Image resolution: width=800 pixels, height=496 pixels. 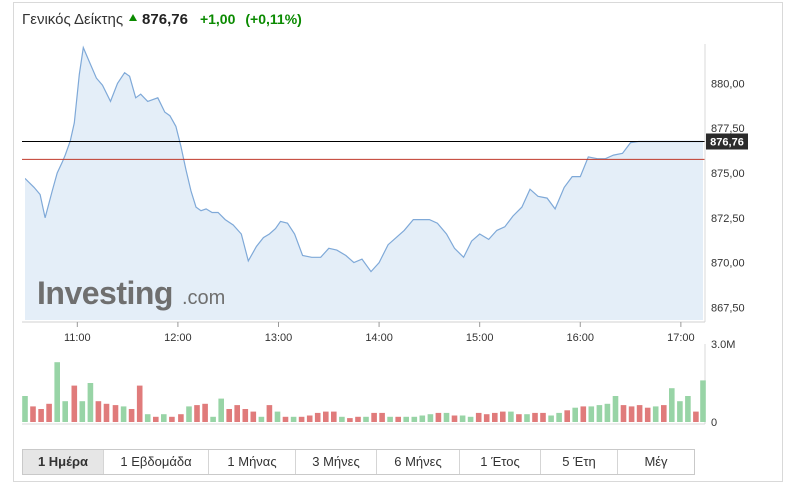 What do you see at coordinates (178, 338) in the screenshot?
I see `x-tick-label: 12:00` at bounding box center [178, 338].